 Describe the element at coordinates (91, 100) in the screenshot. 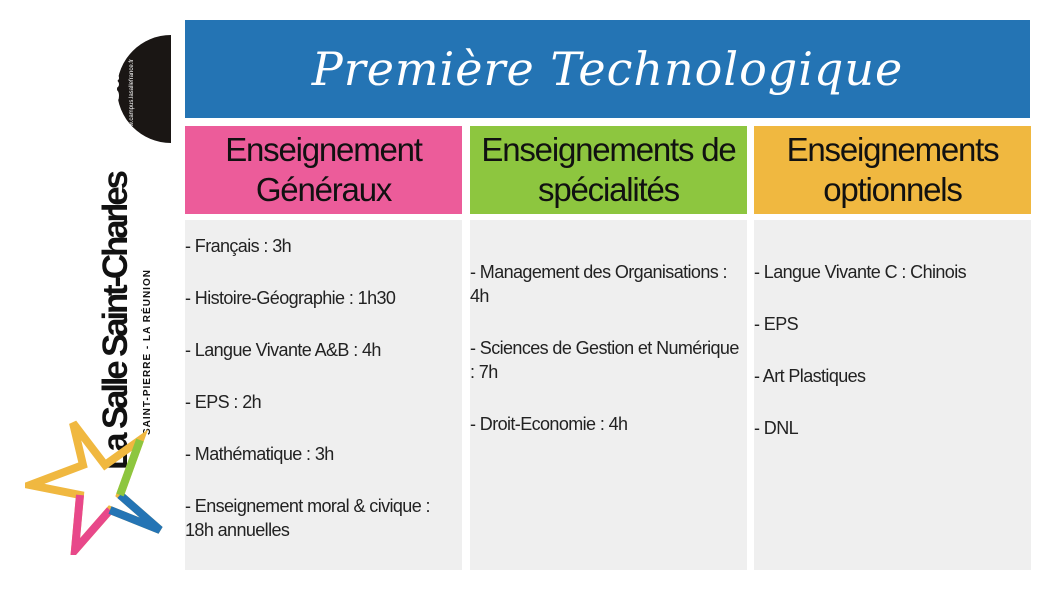

I see `svg-text: campus` at that location.